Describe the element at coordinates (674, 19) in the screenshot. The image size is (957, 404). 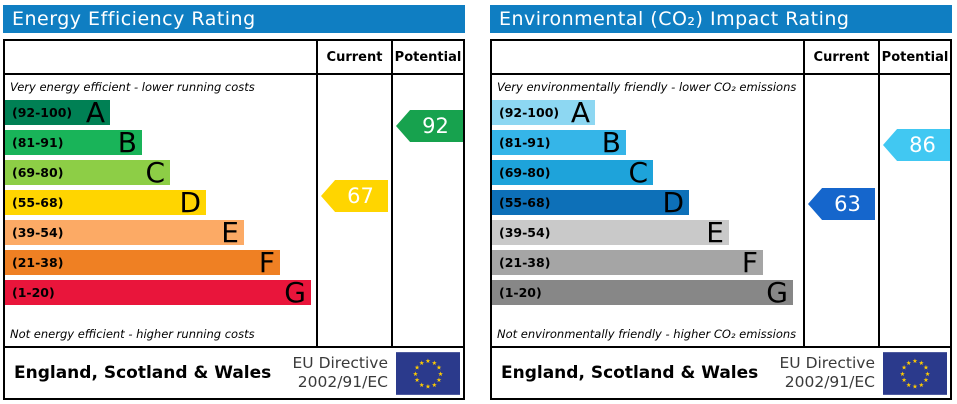
I see `chart-title: Environmental (CO₂) Impact Rating` at that location.